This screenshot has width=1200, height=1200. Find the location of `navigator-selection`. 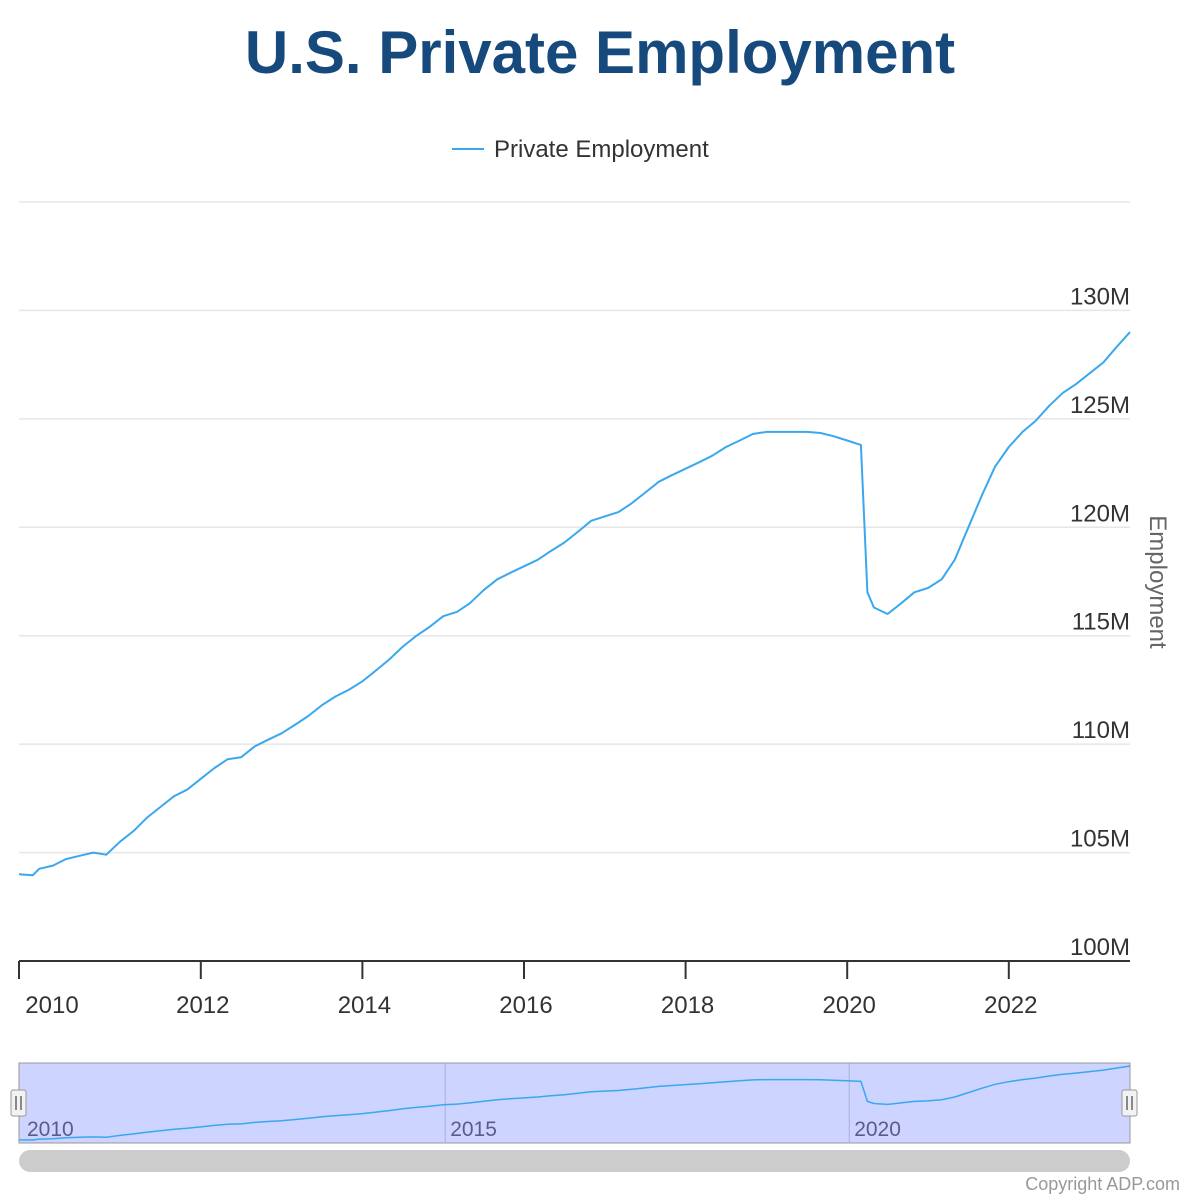

navigator-selection is located at coordinates (574, 1103).